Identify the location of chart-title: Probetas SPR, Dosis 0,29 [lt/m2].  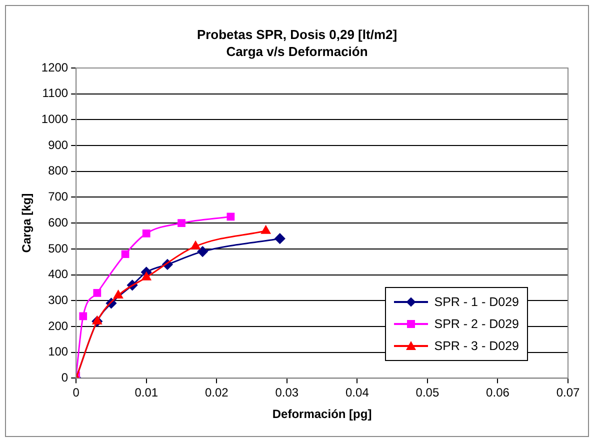
(297, 34).